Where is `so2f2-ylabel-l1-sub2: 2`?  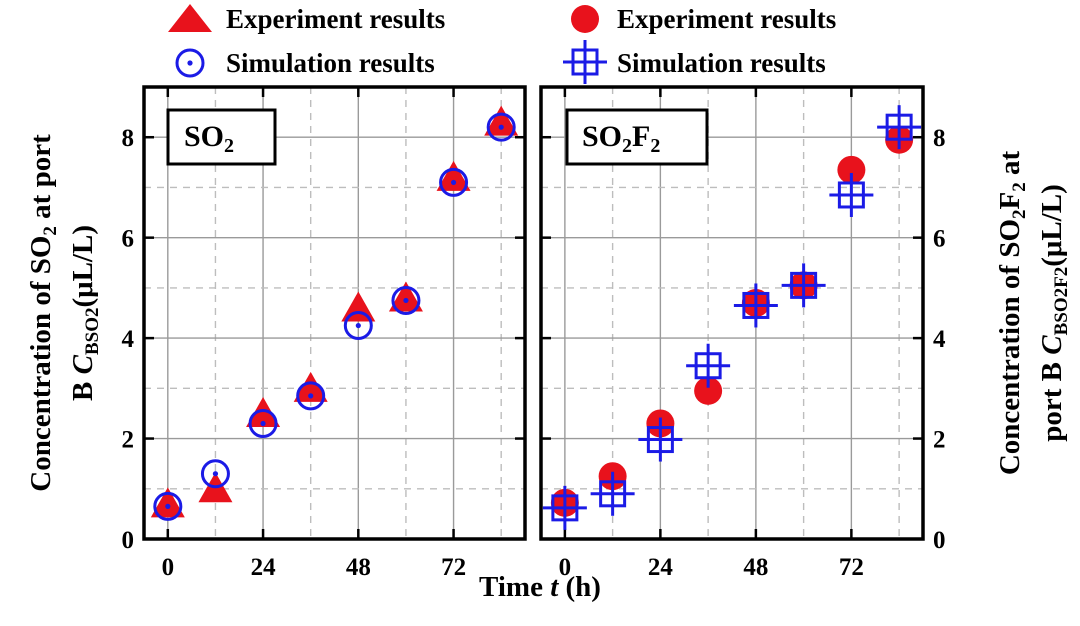
so2f2-ylabel-l1-sub2: 2 is located at coordinates (1019, 187).